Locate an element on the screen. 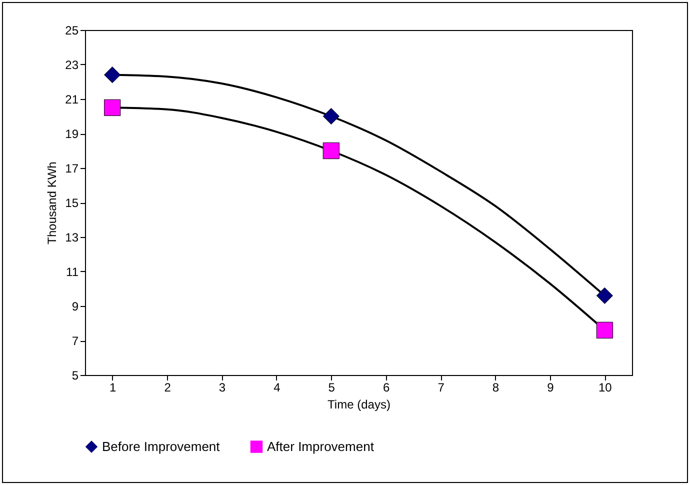 The image size is (690, 485). y-tick-label: 9 is located at coordinates (75, 307).